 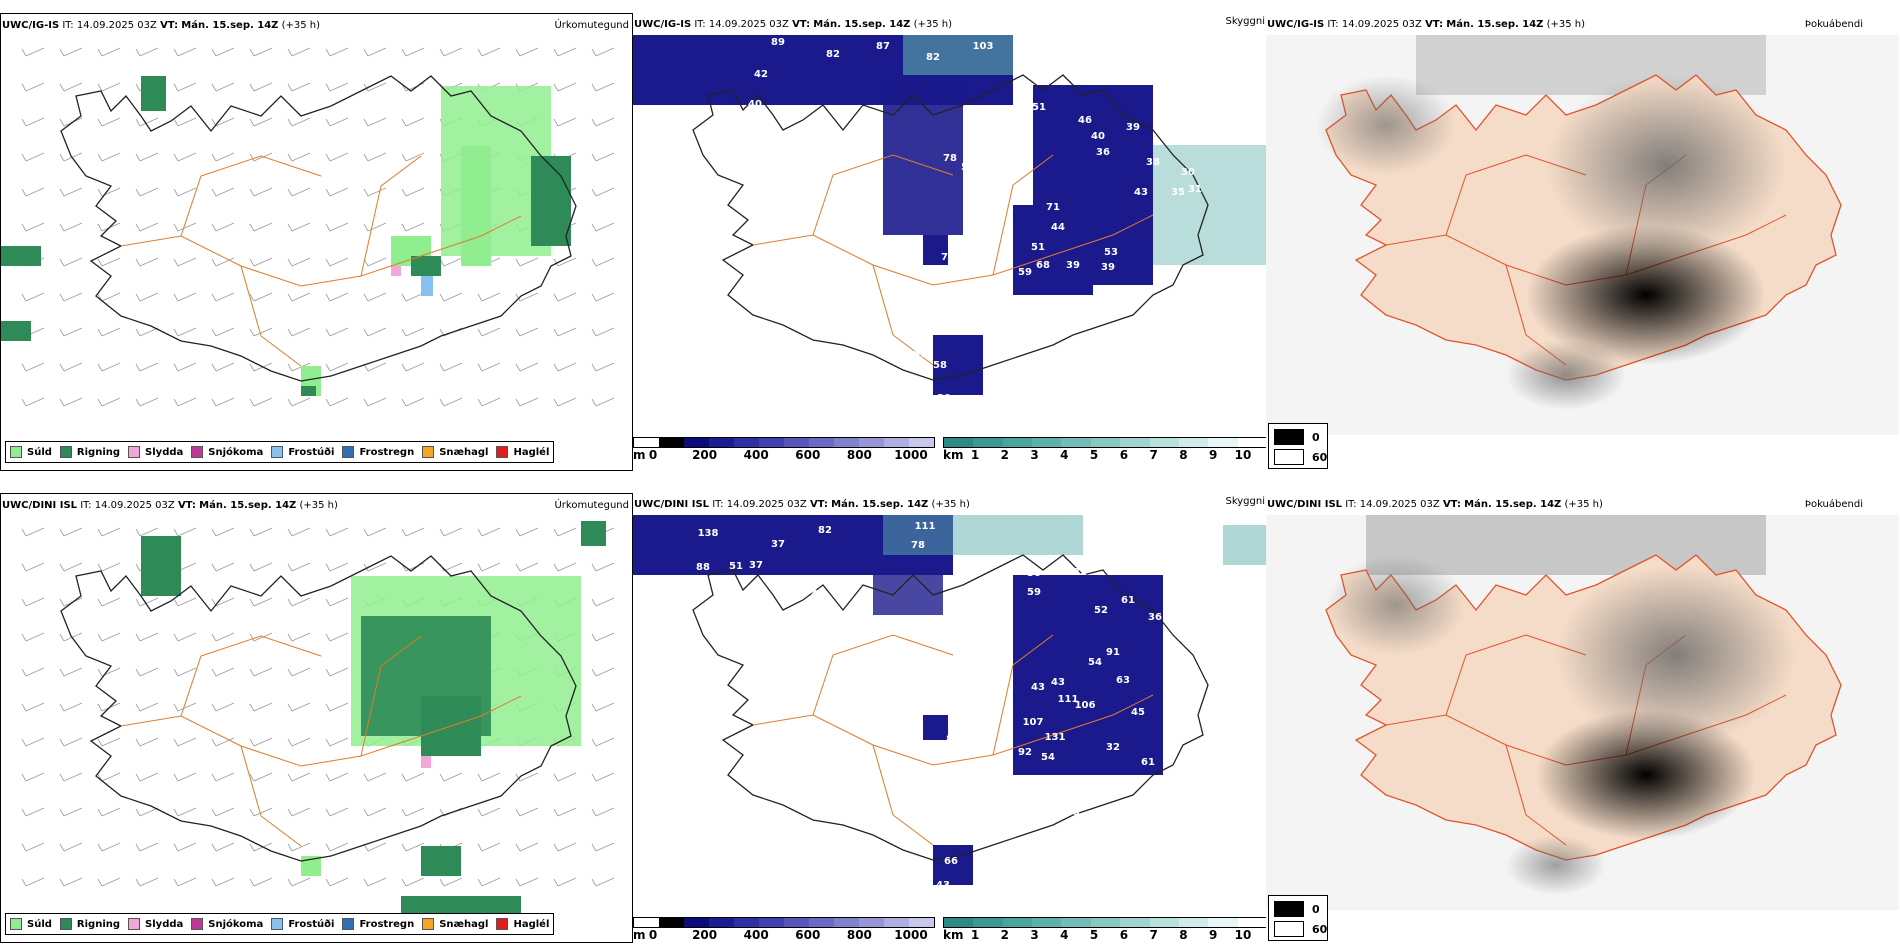 What do you see at coordinates (968, 167) in the screenshot?
I see `cloud-base-value: 59` at bounding box center [968, 167].